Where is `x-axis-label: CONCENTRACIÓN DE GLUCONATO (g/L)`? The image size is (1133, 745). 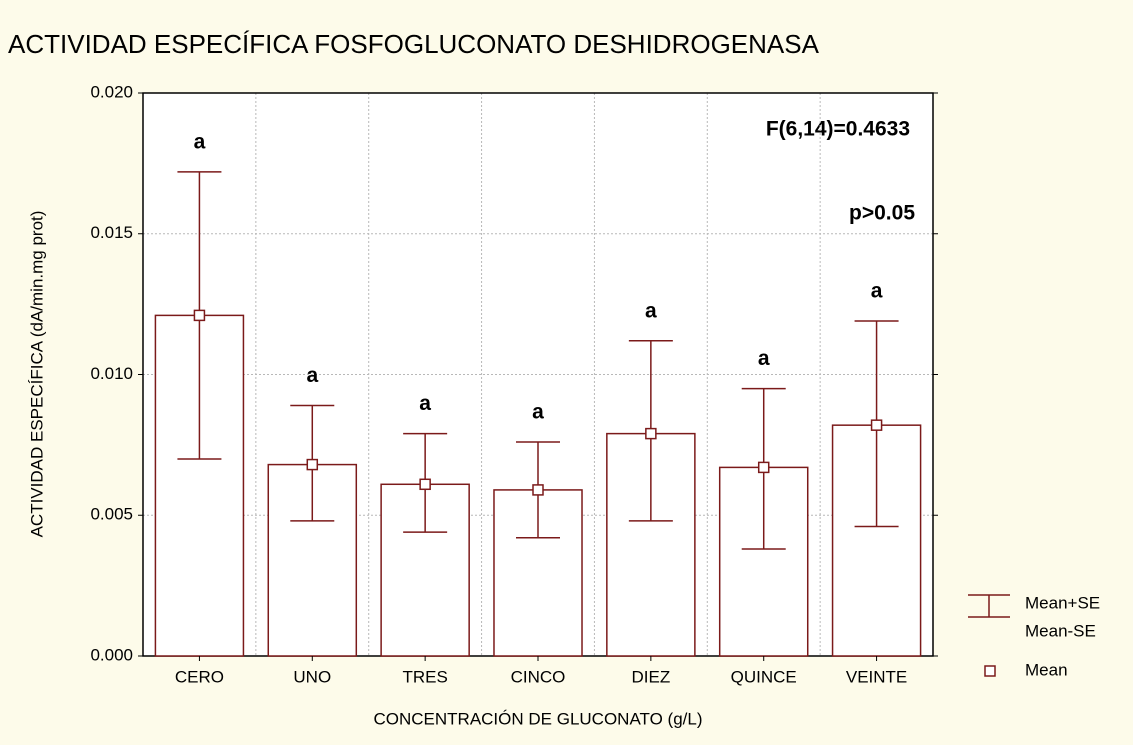 x-axis-label: CONCENTRACIÓN DE GLUCONATO (g/L) is located at coordinates (537, 718).